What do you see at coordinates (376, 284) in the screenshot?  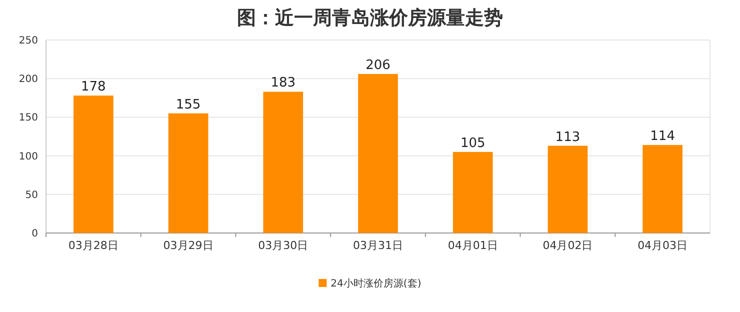 I see `legend-label: 24小时涨价房源(套)` at bounding box center [376, 284].